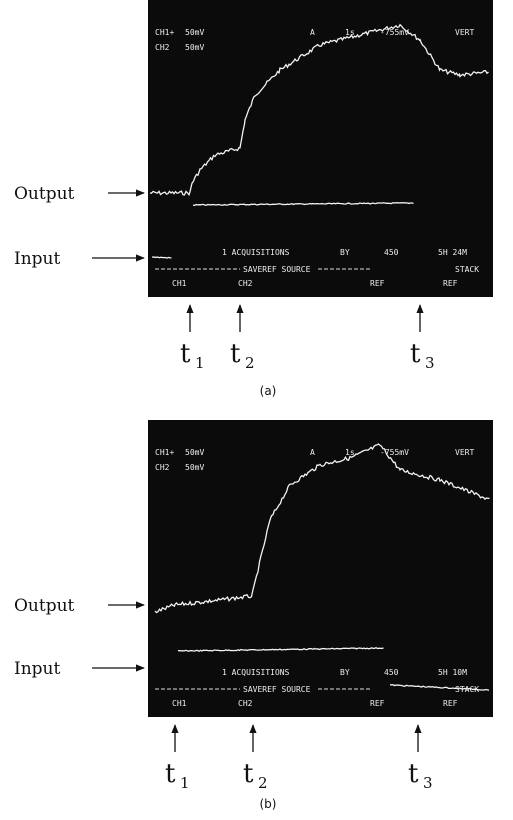 The width and height of the screenshot is (513, 820). What do you see at coordinates (268, 804) in the screenshot?
I see `caption: (b)` at bounding box center [268, 804].